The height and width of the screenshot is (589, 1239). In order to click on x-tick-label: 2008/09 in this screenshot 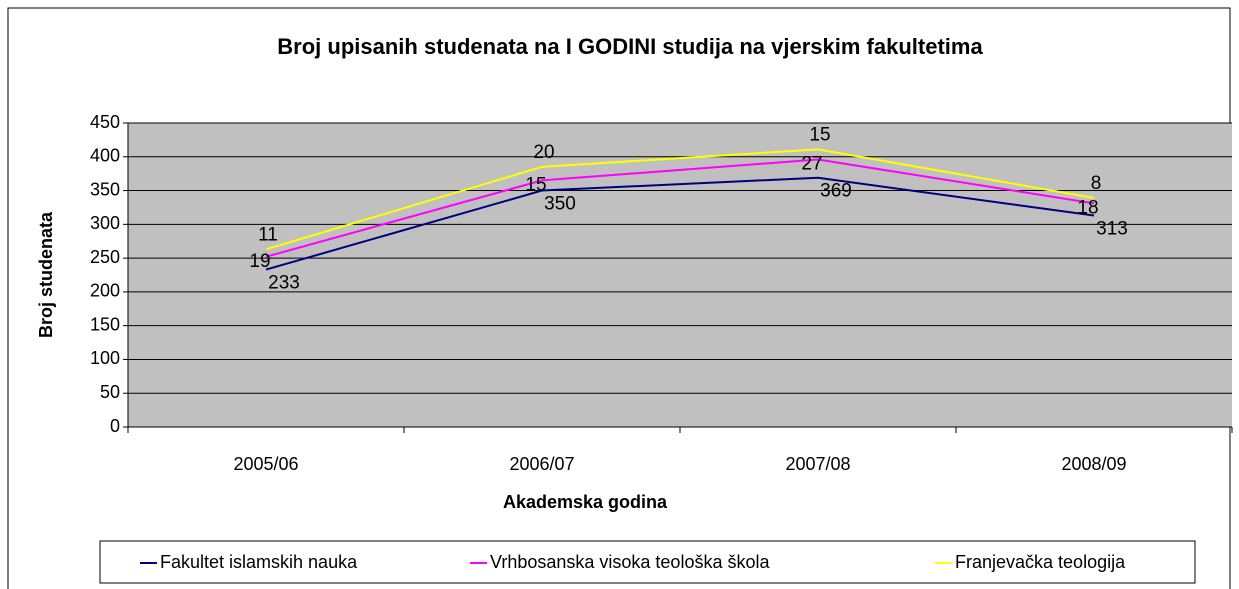, I will do `click(1093, 464)`.